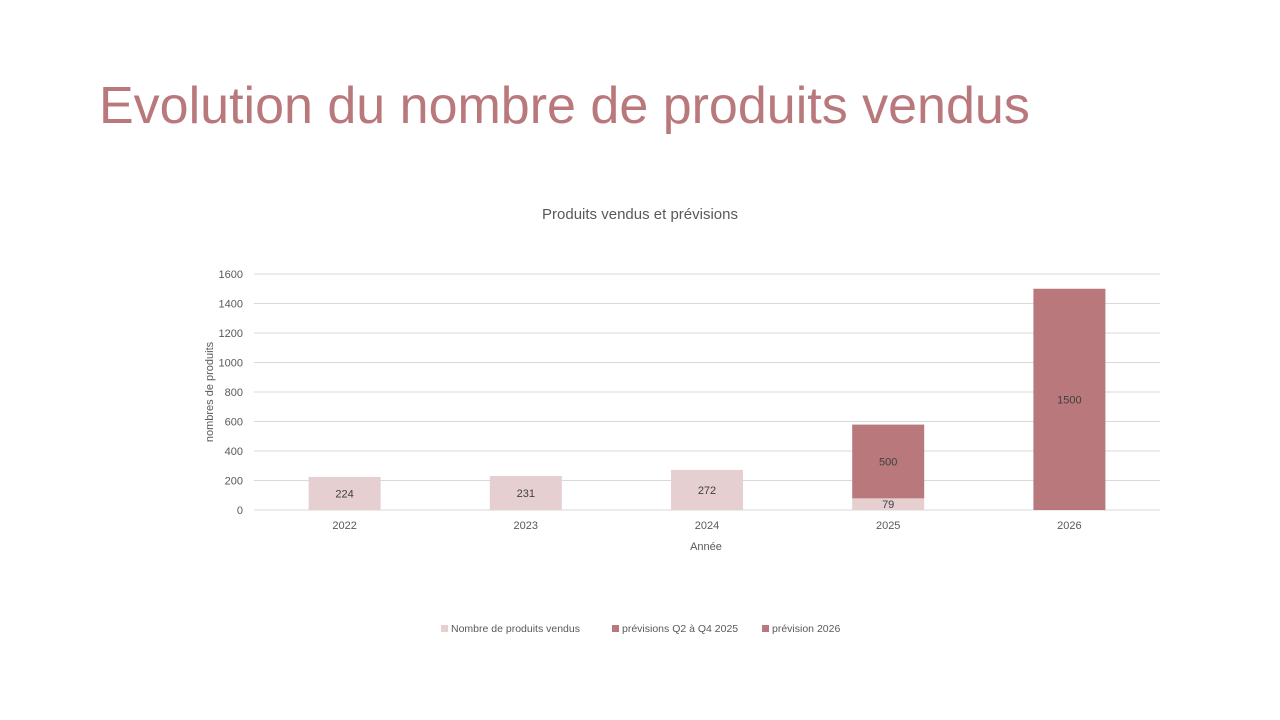  I want to click on y-axis-ticks: 0 200 400 600 800 1000 1200 1400 1600, so click(231, 393).